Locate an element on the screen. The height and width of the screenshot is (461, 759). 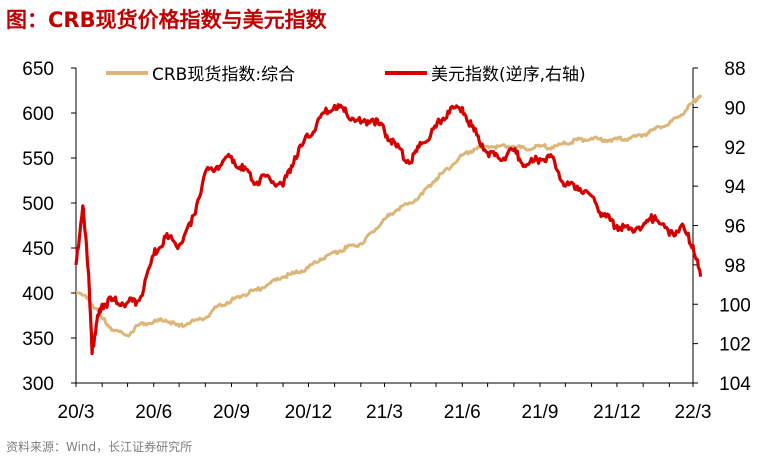
x-tick-label: 22/3 is located at coordinates (693, 412).